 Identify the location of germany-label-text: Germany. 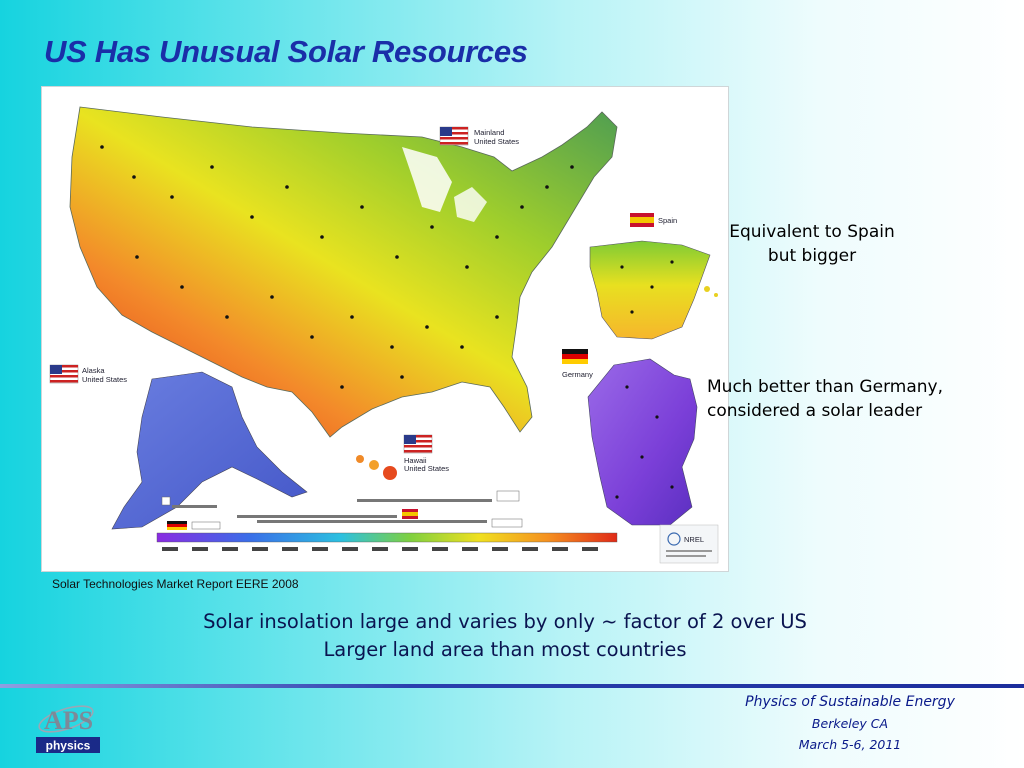
(577, 374).